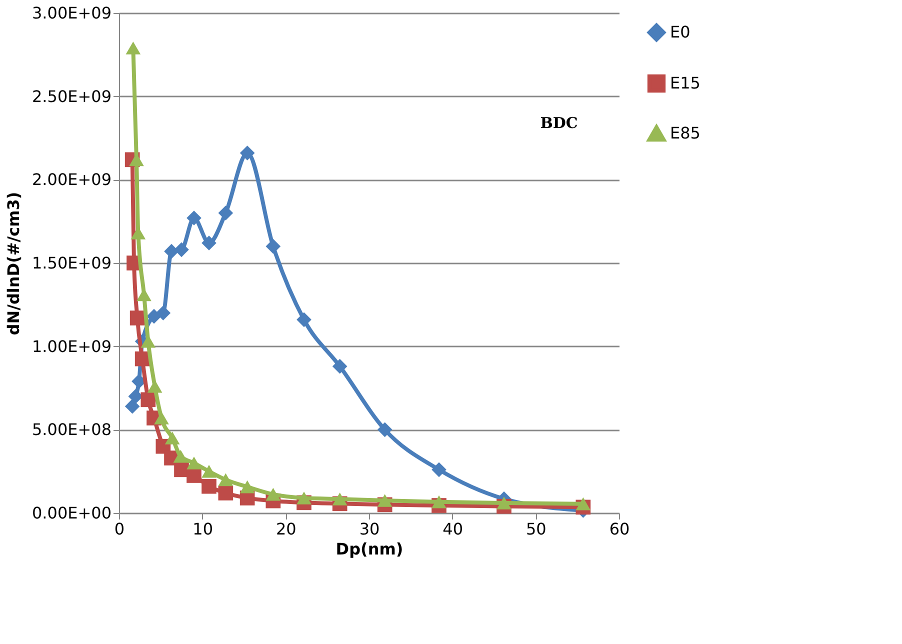 The height and width of the screenshot is (644, 902). Describe the element at coordinates (680, 32) in the screenshot. I see `legend-label: E0` at that location.